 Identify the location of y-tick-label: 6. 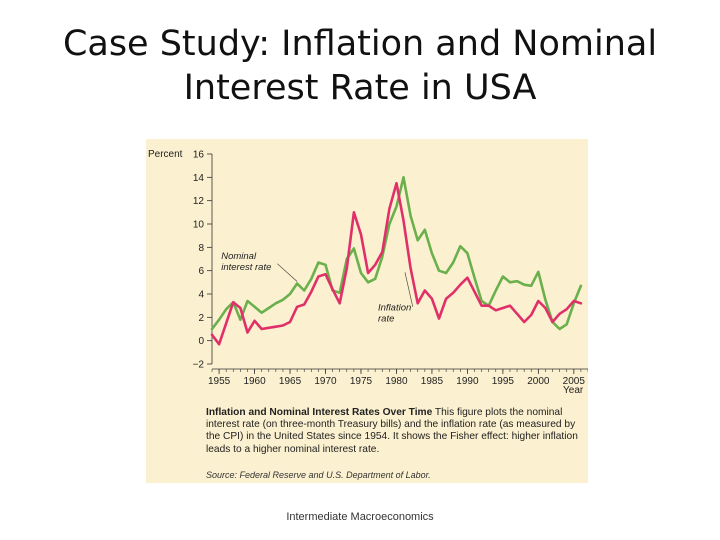
(201, 271).